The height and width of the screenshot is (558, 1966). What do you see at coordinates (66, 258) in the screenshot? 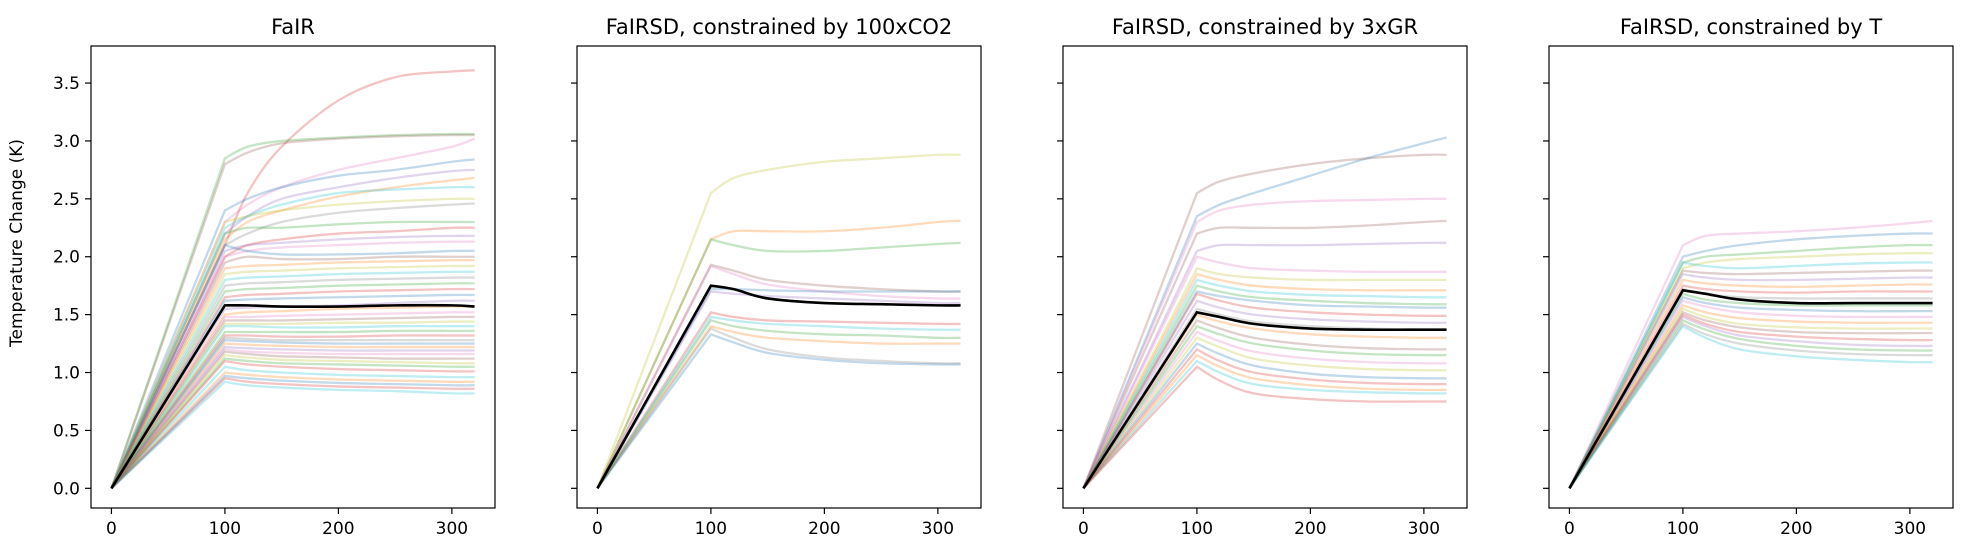
I see `y-tick-label: 2.0` at bounding box center [66, 258].